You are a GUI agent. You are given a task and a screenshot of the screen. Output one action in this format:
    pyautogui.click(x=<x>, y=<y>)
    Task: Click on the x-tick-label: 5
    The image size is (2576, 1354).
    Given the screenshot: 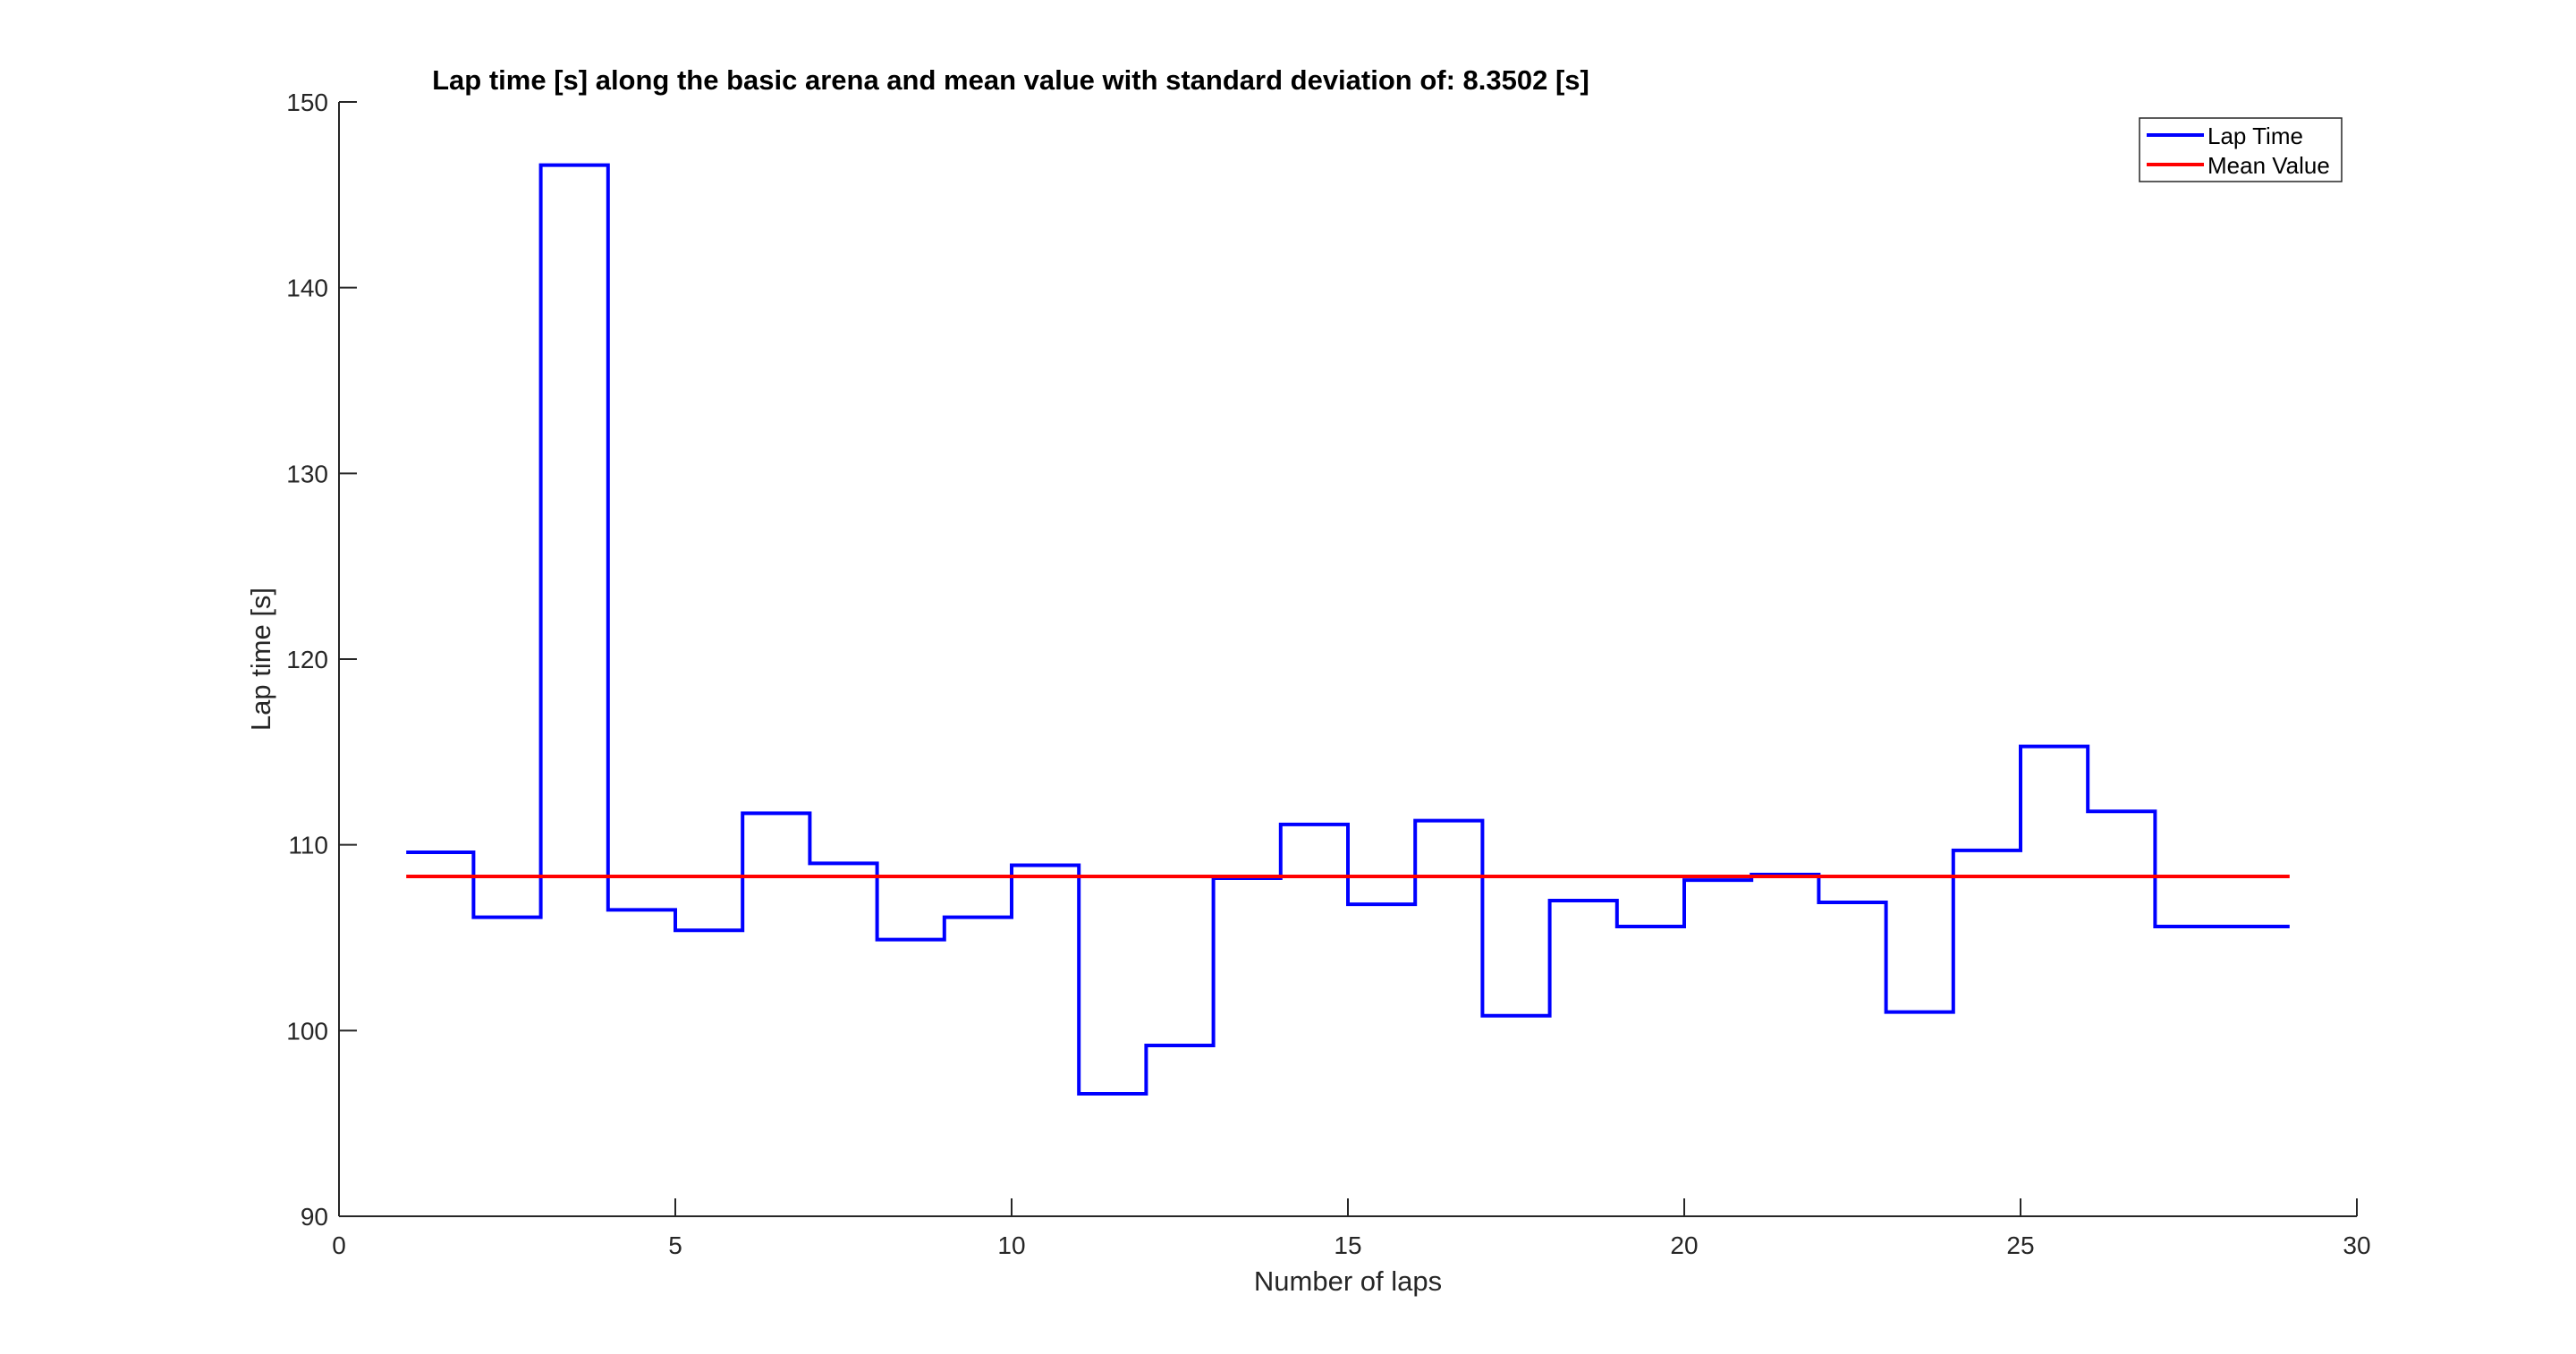 What is the action you would take?
    pyautogui.click(x=675, y=1245)
    